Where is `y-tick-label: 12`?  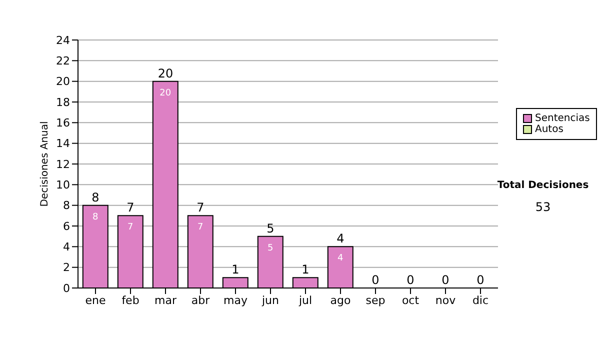 y-tick-label: 12 is located at coordinates (63, 164).